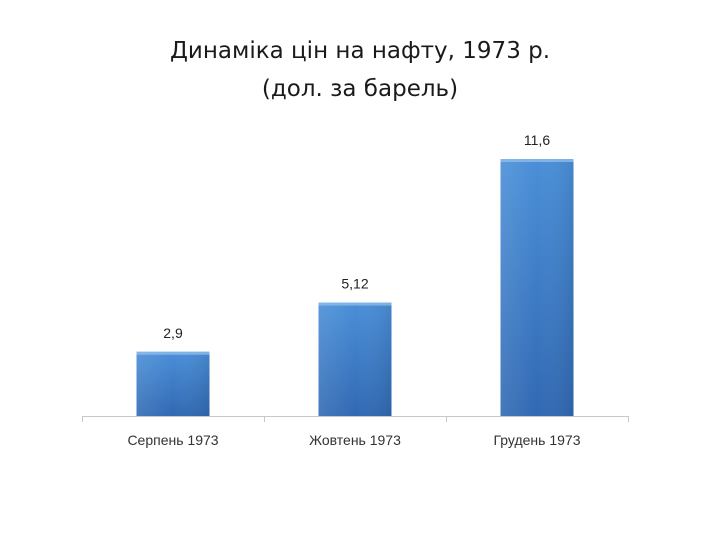 Image resolution: width=720 pixels, height=540 pixels. Describe the element at coordinates (354, 284) in the screenshot. I see `data-label: 5,12` at that location.